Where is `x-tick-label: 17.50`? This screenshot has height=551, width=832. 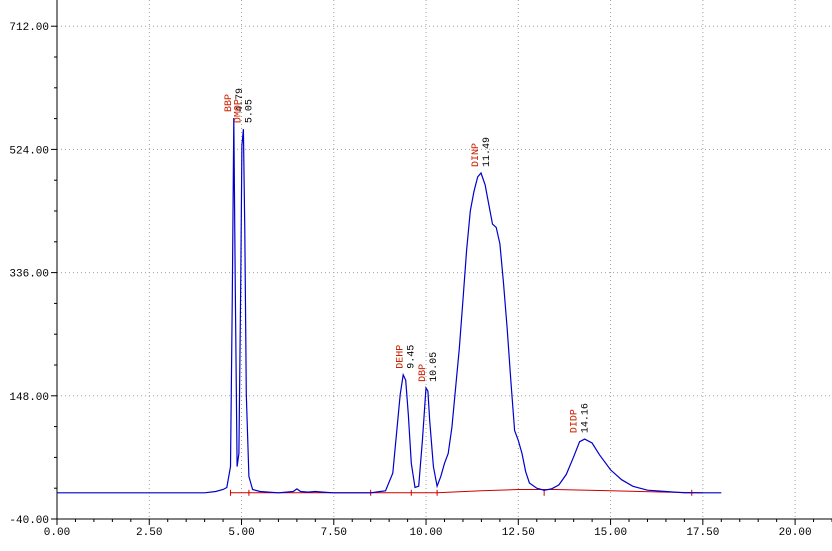
x-tick-label: 17.50 is located at coordinates (702, 533).